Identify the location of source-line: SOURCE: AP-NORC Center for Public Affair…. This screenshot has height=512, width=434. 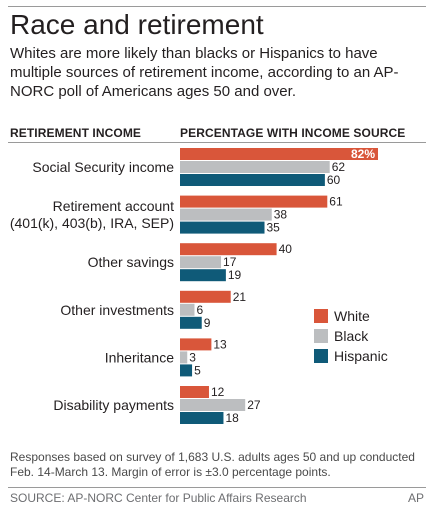
(158, 498).